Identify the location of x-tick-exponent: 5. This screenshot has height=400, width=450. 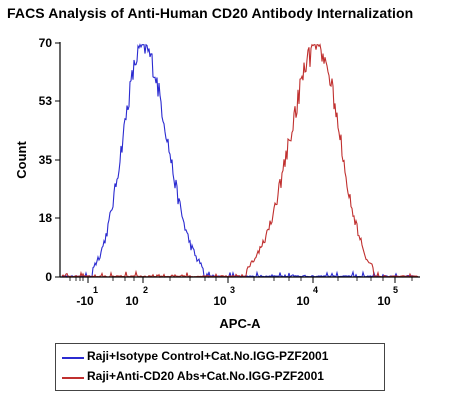
(395, 290).